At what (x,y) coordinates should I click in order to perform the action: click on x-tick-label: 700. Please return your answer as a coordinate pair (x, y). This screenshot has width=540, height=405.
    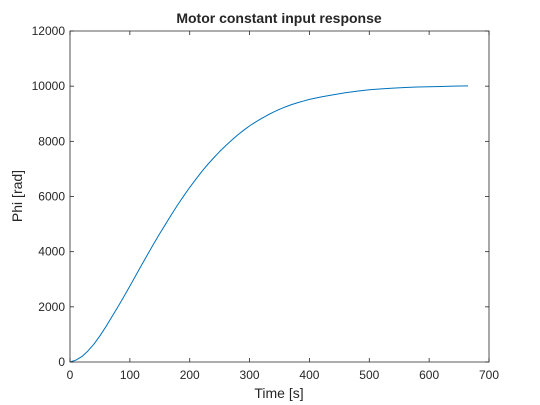
    Looking at the image, I should click on (489, 375).